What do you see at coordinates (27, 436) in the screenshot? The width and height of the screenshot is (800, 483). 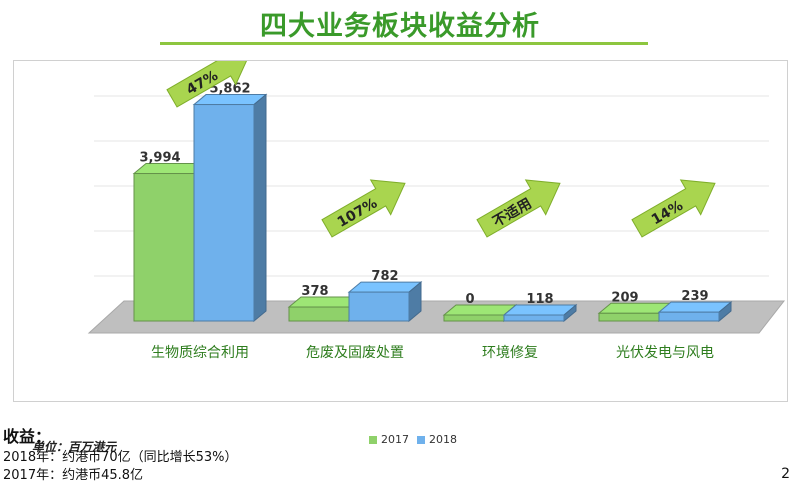 I see `notes-heading: 收益：` at bounding box center [27, 436].